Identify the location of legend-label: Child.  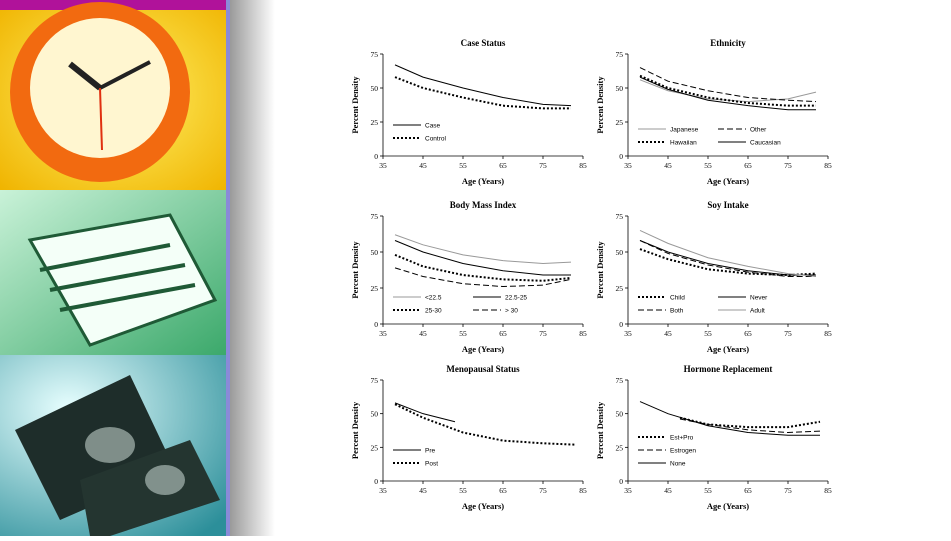
(677, 298).